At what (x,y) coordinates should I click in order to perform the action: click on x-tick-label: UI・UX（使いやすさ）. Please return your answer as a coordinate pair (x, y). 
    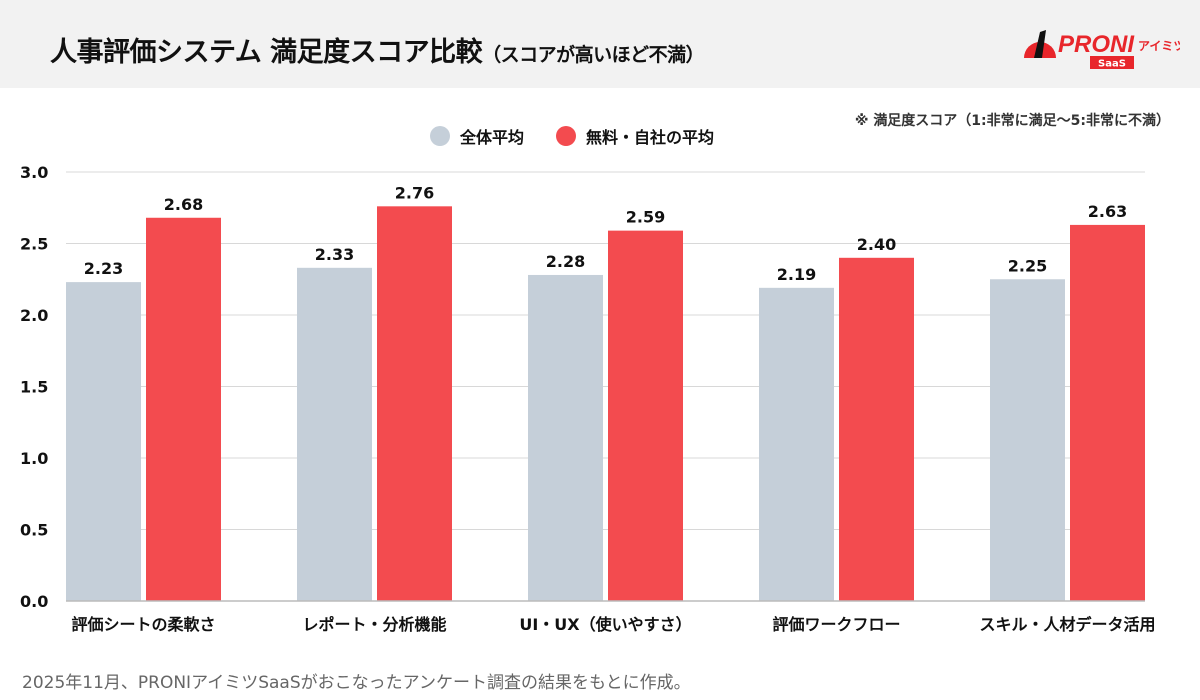
    Looking at the image, I should click on (605, 624).